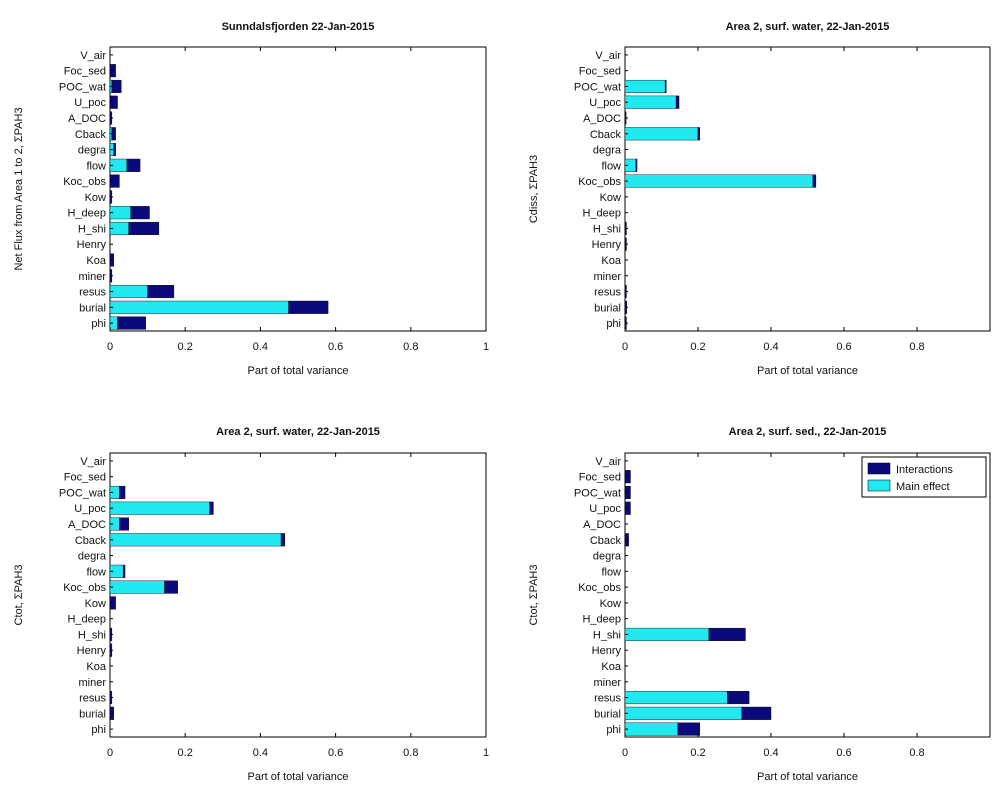  Describe the element at coordinates (924, 477) in the screenshot. I see `legend: Interactions Main effect` at that location.